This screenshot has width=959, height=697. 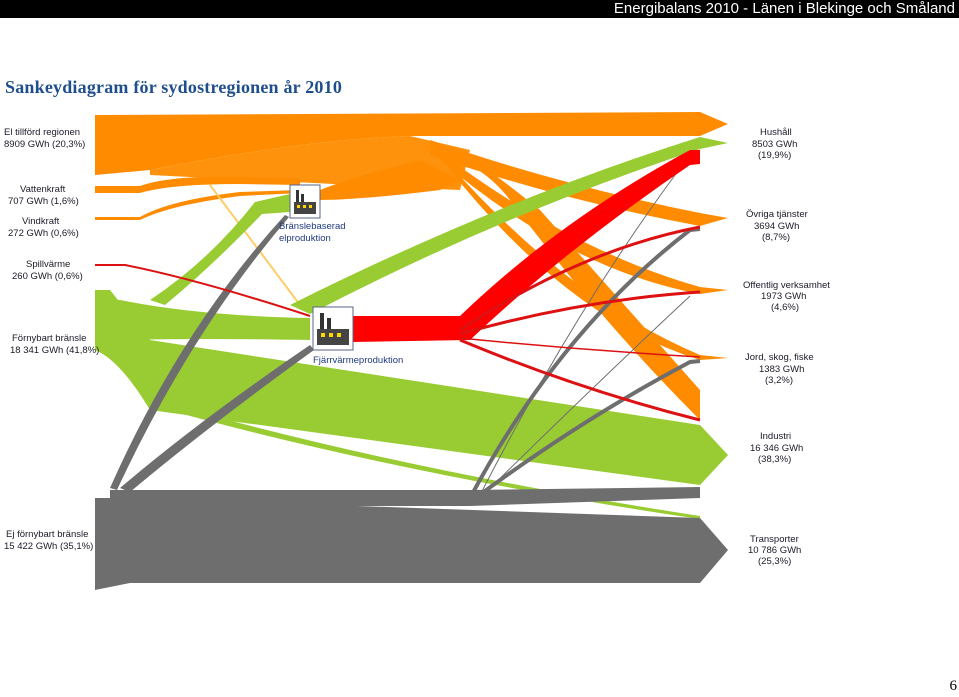 What do you see at coordinates (305, 202) in the screenshot?
I see `power-plant-icon` at bounding box center [305, 202].